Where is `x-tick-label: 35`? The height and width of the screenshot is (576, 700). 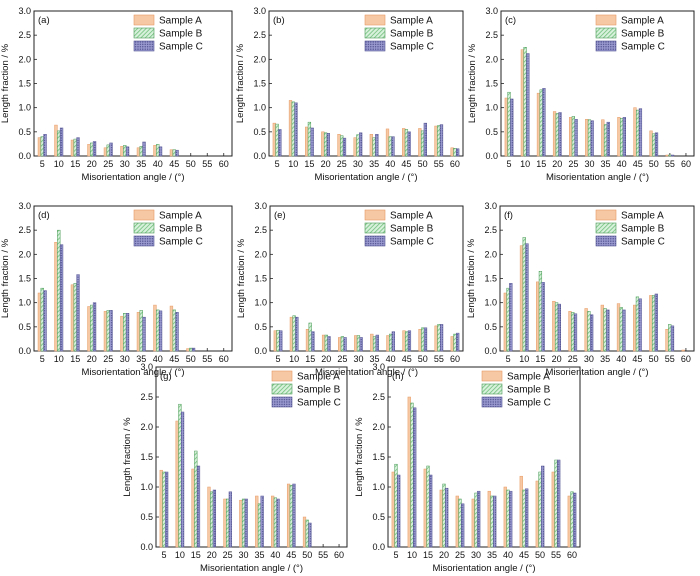 x-tick-label: 35 is located at coordinates (605, 359).